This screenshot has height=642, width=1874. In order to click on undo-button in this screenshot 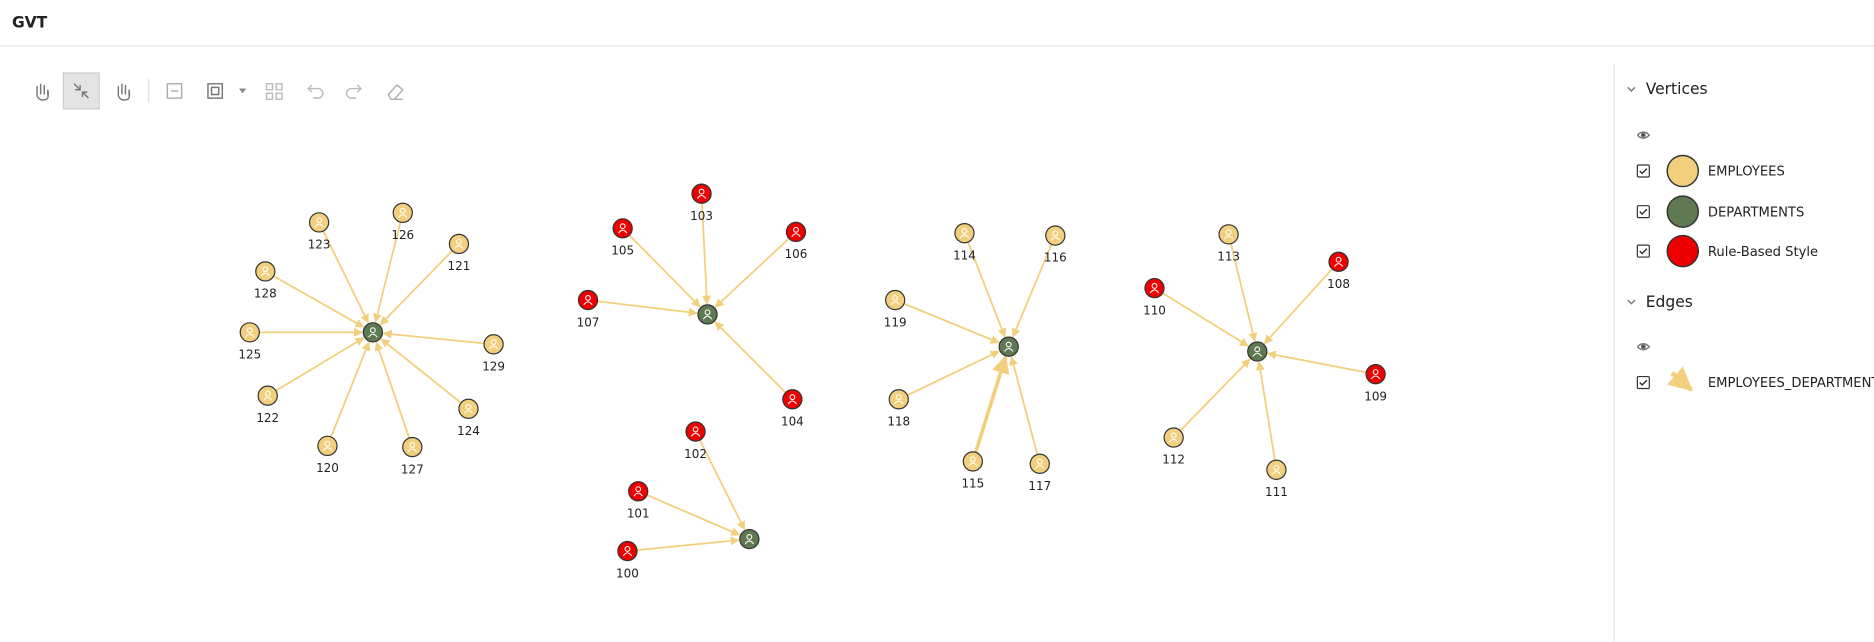, I will do `click(315, 91)`.